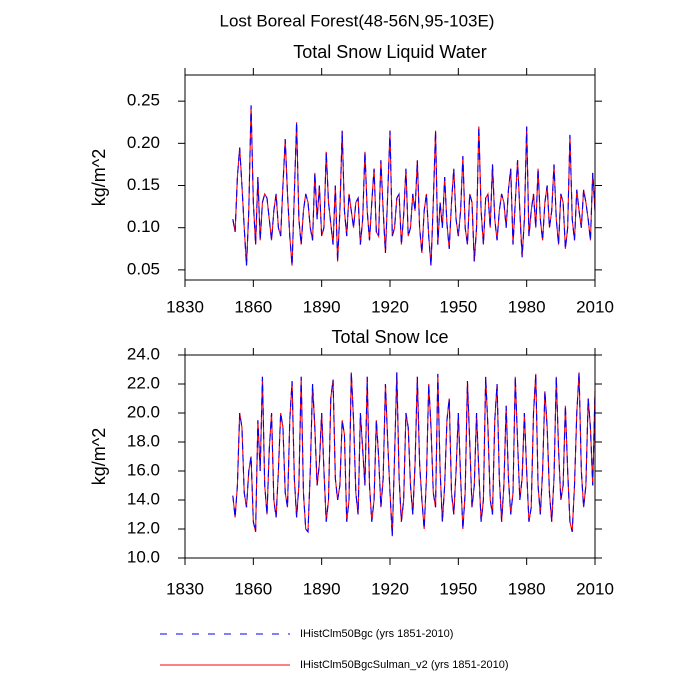 This screenshot has height=700, width=700. Describe the element at coordinates (143, 411) in the screenshot. I see `y-tick-label: 20.0` at that location.